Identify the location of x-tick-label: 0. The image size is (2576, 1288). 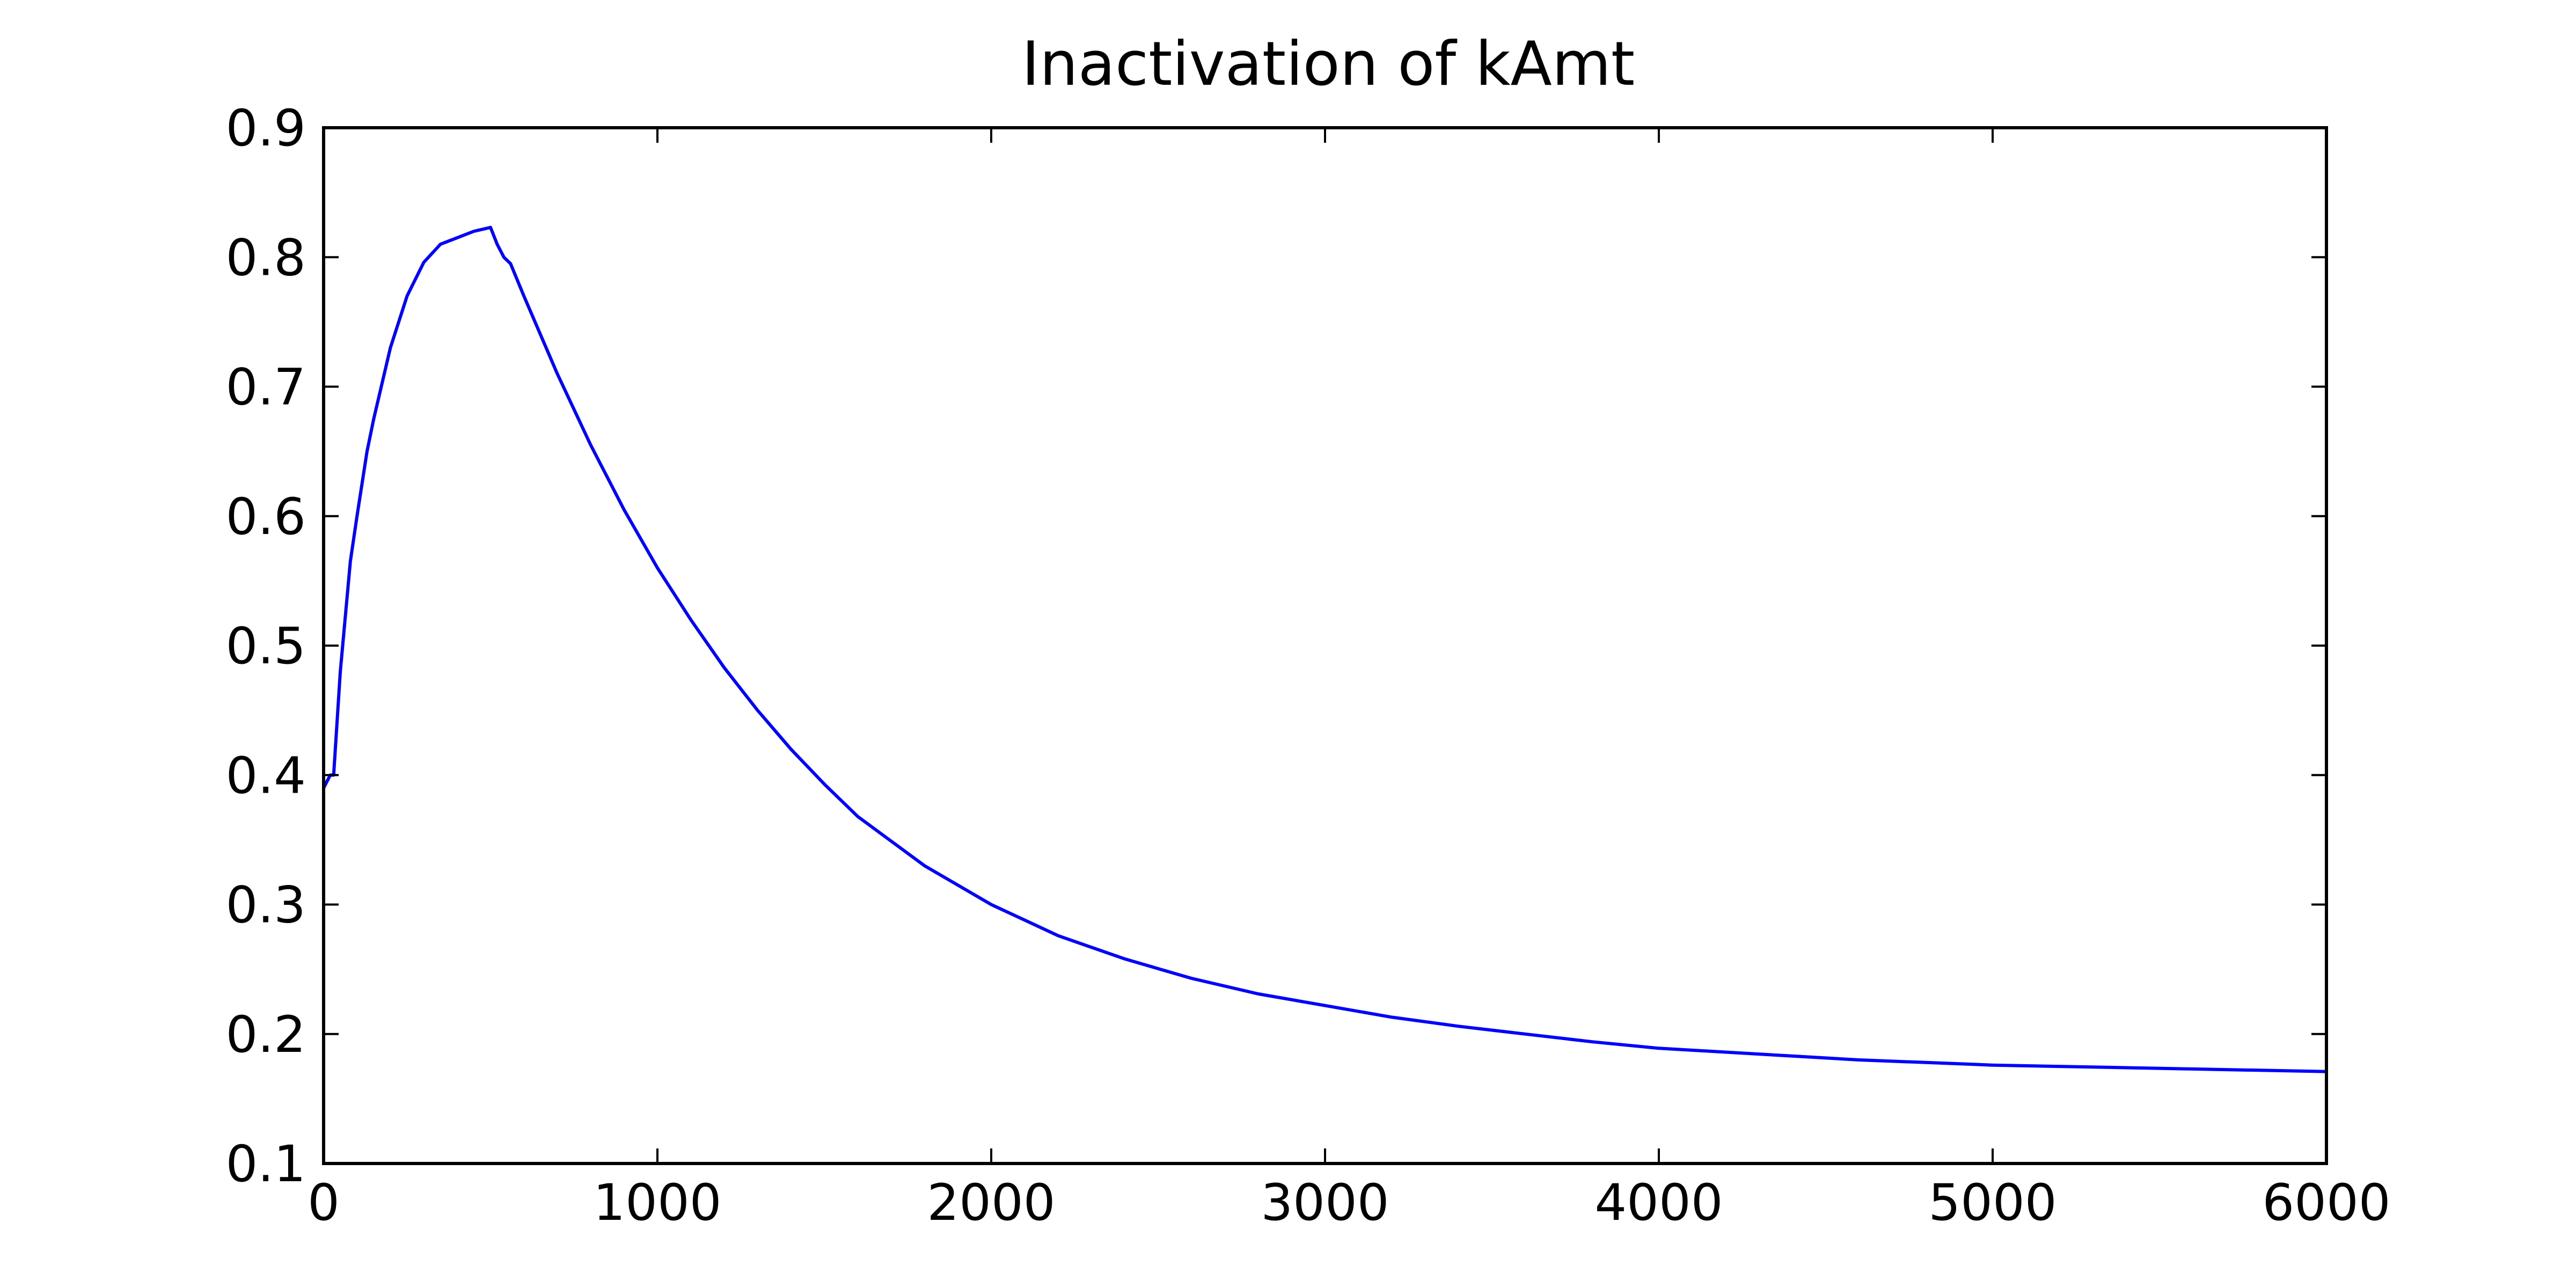
(324, 1203).